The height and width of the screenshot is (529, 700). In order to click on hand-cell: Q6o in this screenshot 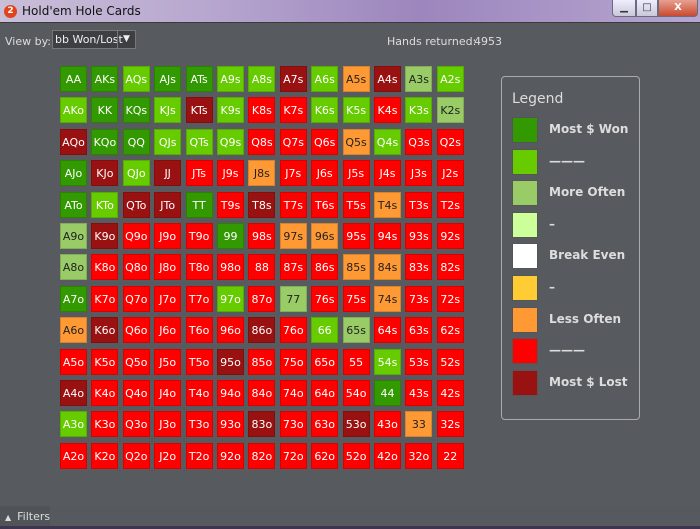, I will do `click(136, 330)`.